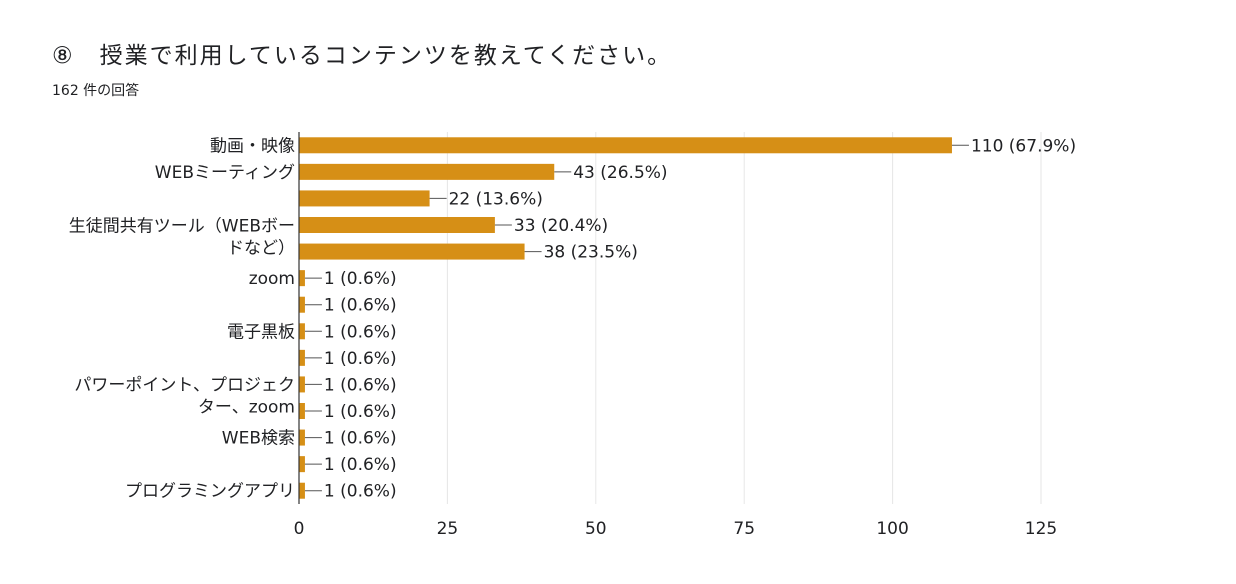 This screenshot has width=1236, height=584. I want to click on x-tick-label: 25, so click(448, 529).